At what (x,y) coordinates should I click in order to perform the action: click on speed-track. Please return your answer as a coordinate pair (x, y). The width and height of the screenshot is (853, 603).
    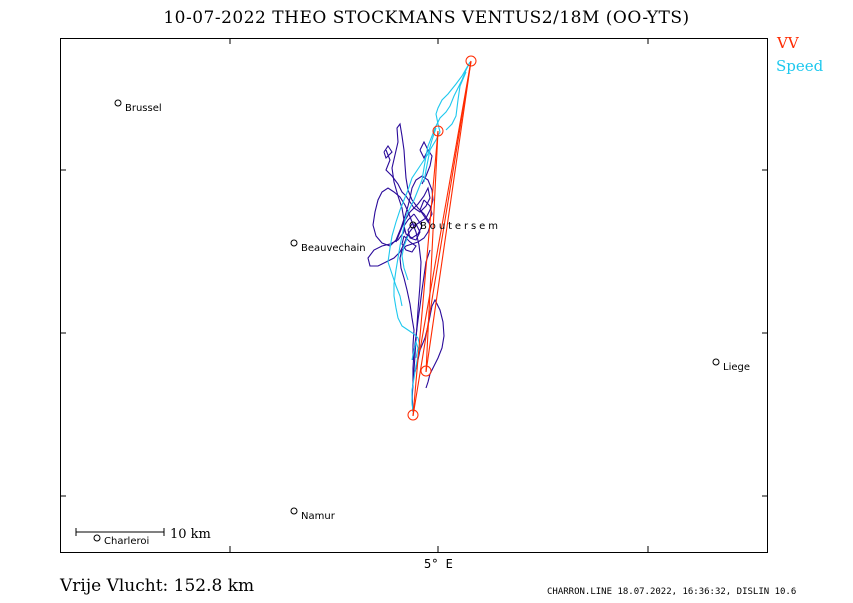
    Looking at the image, I should click on (429, 237).